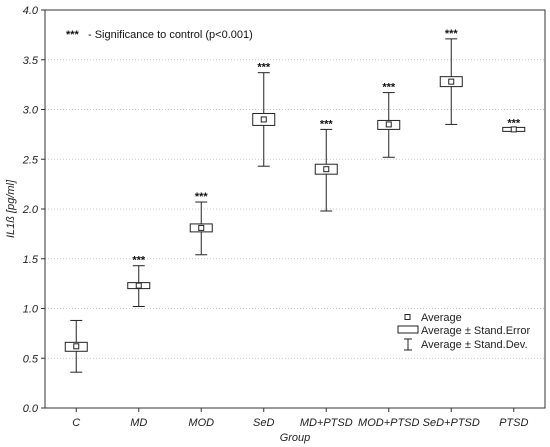  What do you see at coordinates (31, 260) in the screenshot?
I see `y-tick-label: 1.5` at bounding box center [31, 260].